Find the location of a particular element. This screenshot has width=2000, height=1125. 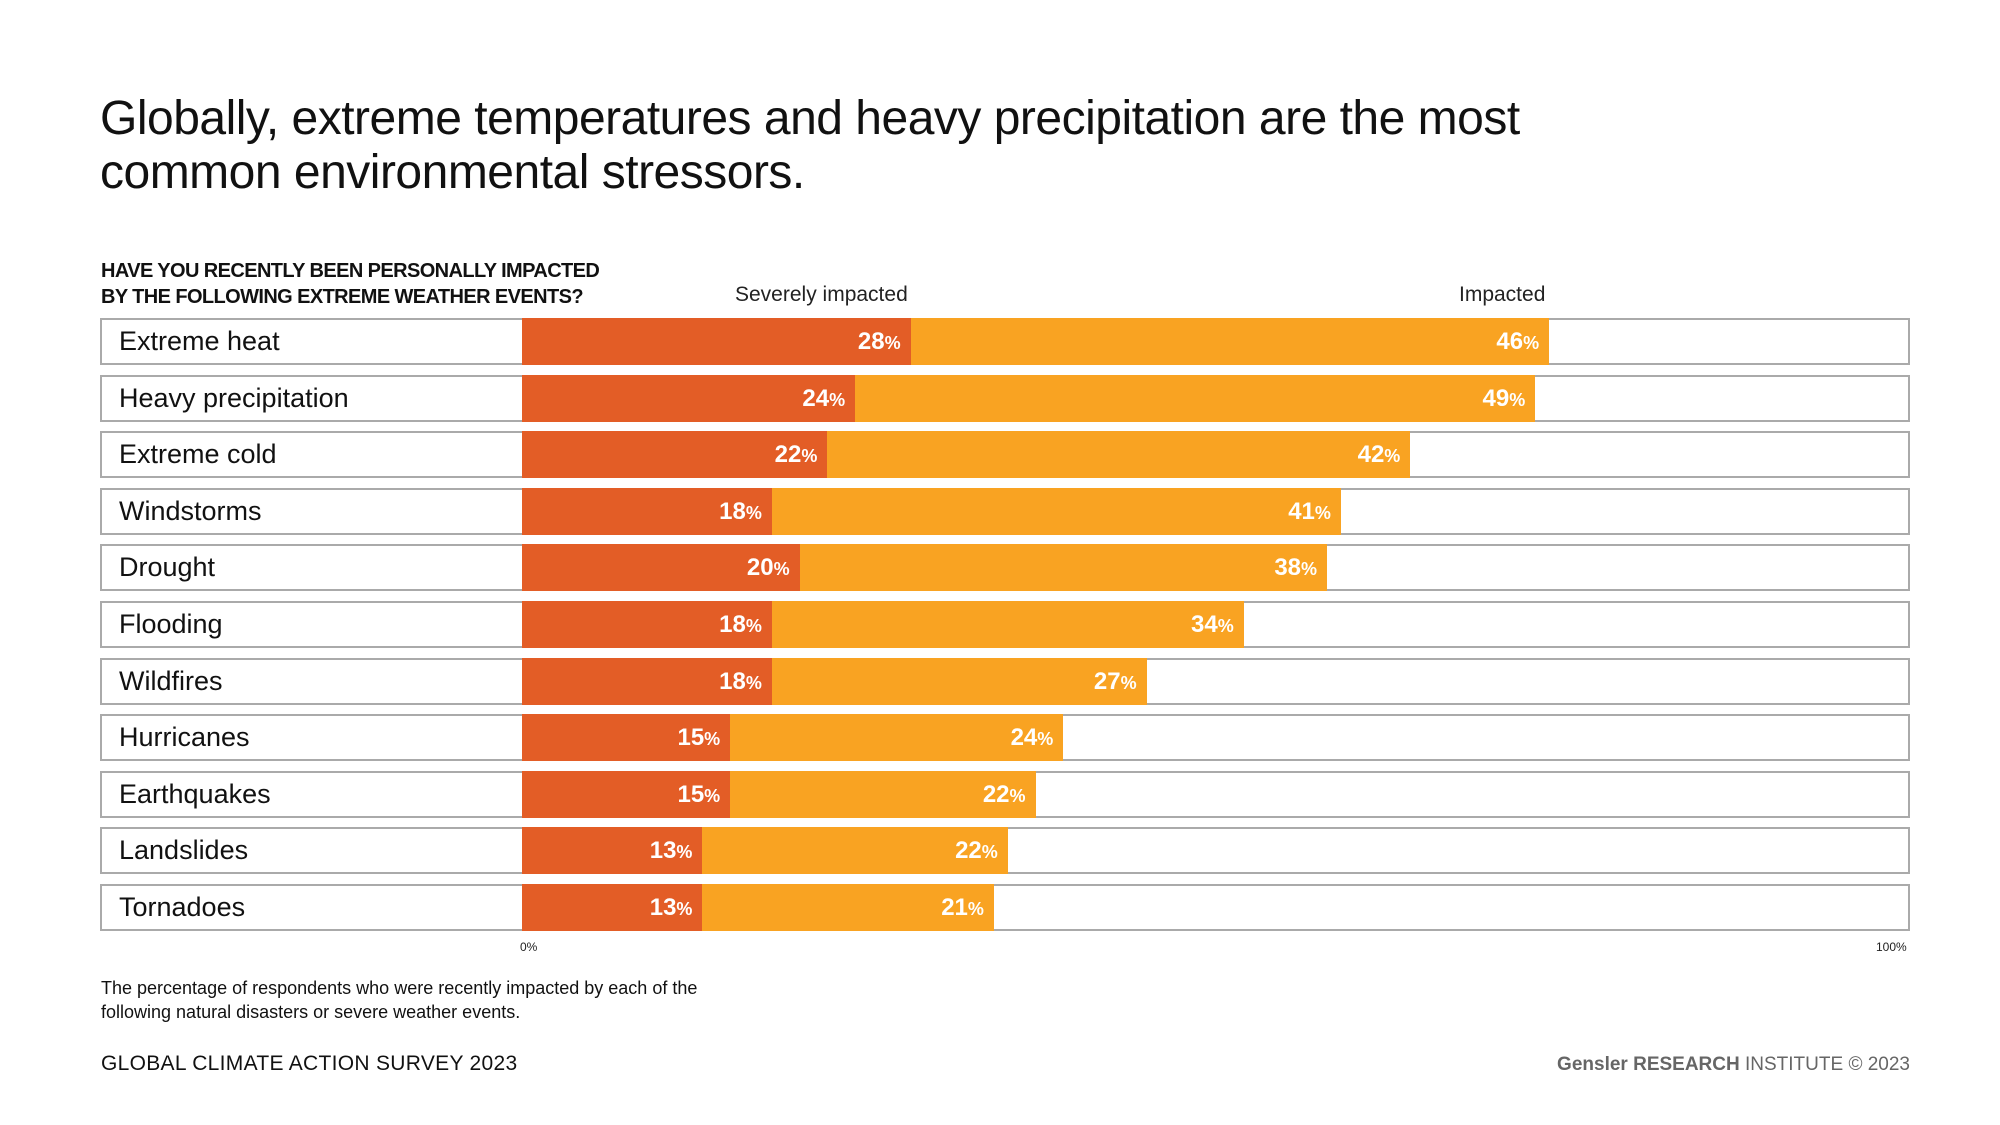

brand-research: RESEARCH is located at coordinates (1686, 1064).